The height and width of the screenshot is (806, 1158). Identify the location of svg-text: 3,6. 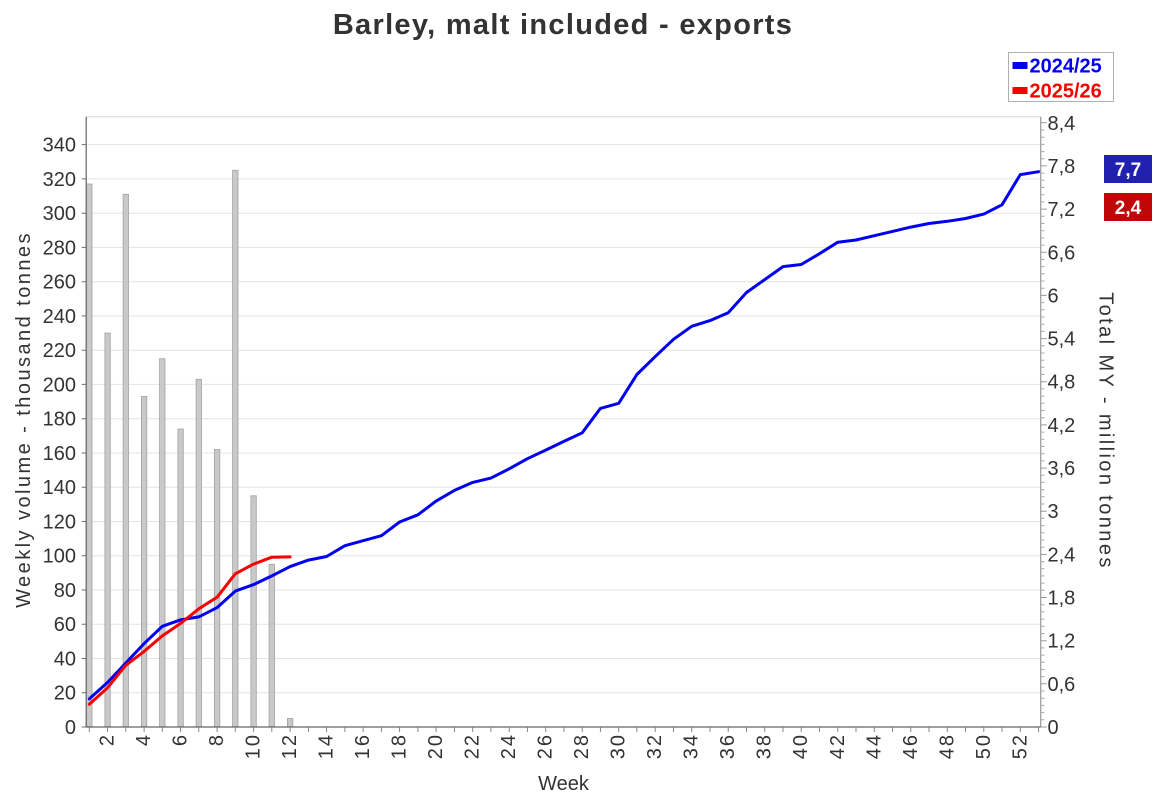
(1062, 469).